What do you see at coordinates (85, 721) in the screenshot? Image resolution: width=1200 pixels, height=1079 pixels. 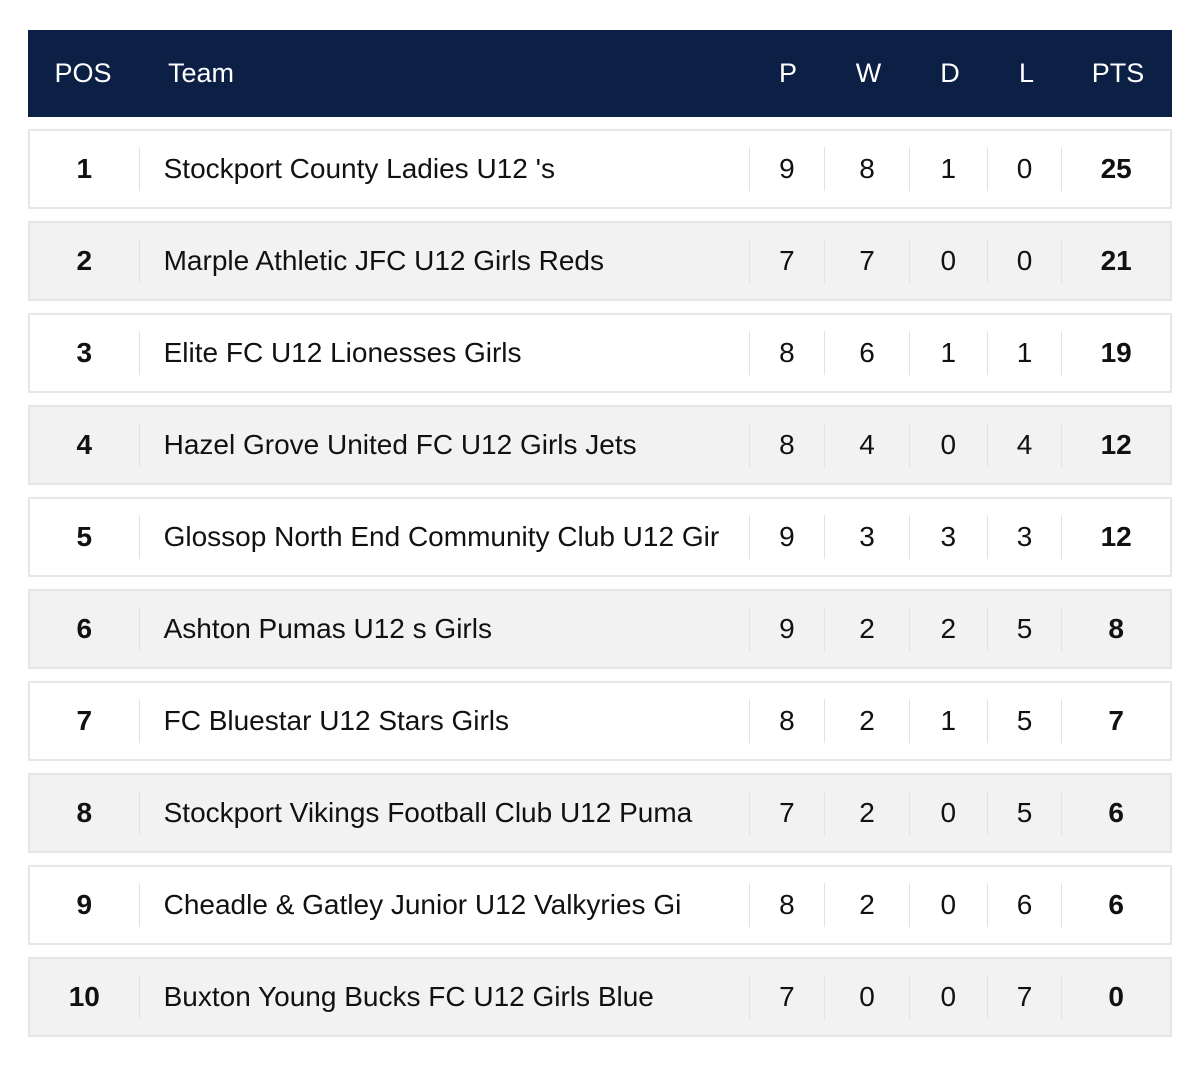 I see `row-pos: 7` at bounding box center [85, 721].